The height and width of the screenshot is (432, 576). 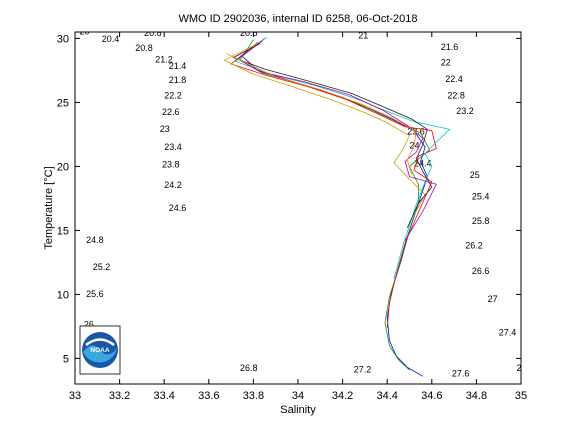 What do you see at coordinates (521, 396) in the screenshot?
I see `x-tick-label: 35` at bounding box center [521, 396].